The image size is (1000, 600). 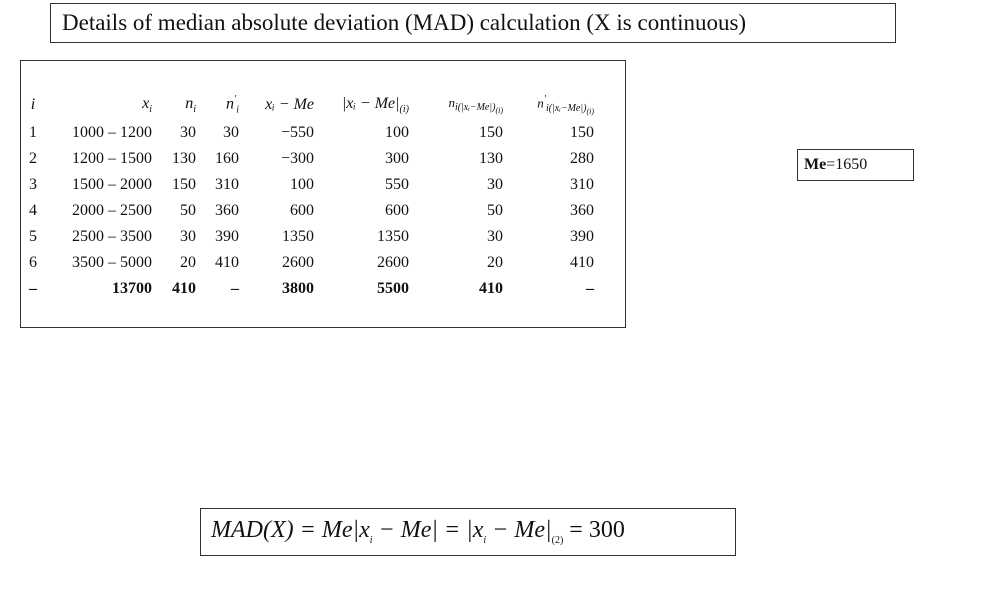 I want to click on header-cum-n-abs: n′i(|xᵢ−Me|)(i), so click(x=565, y=105).